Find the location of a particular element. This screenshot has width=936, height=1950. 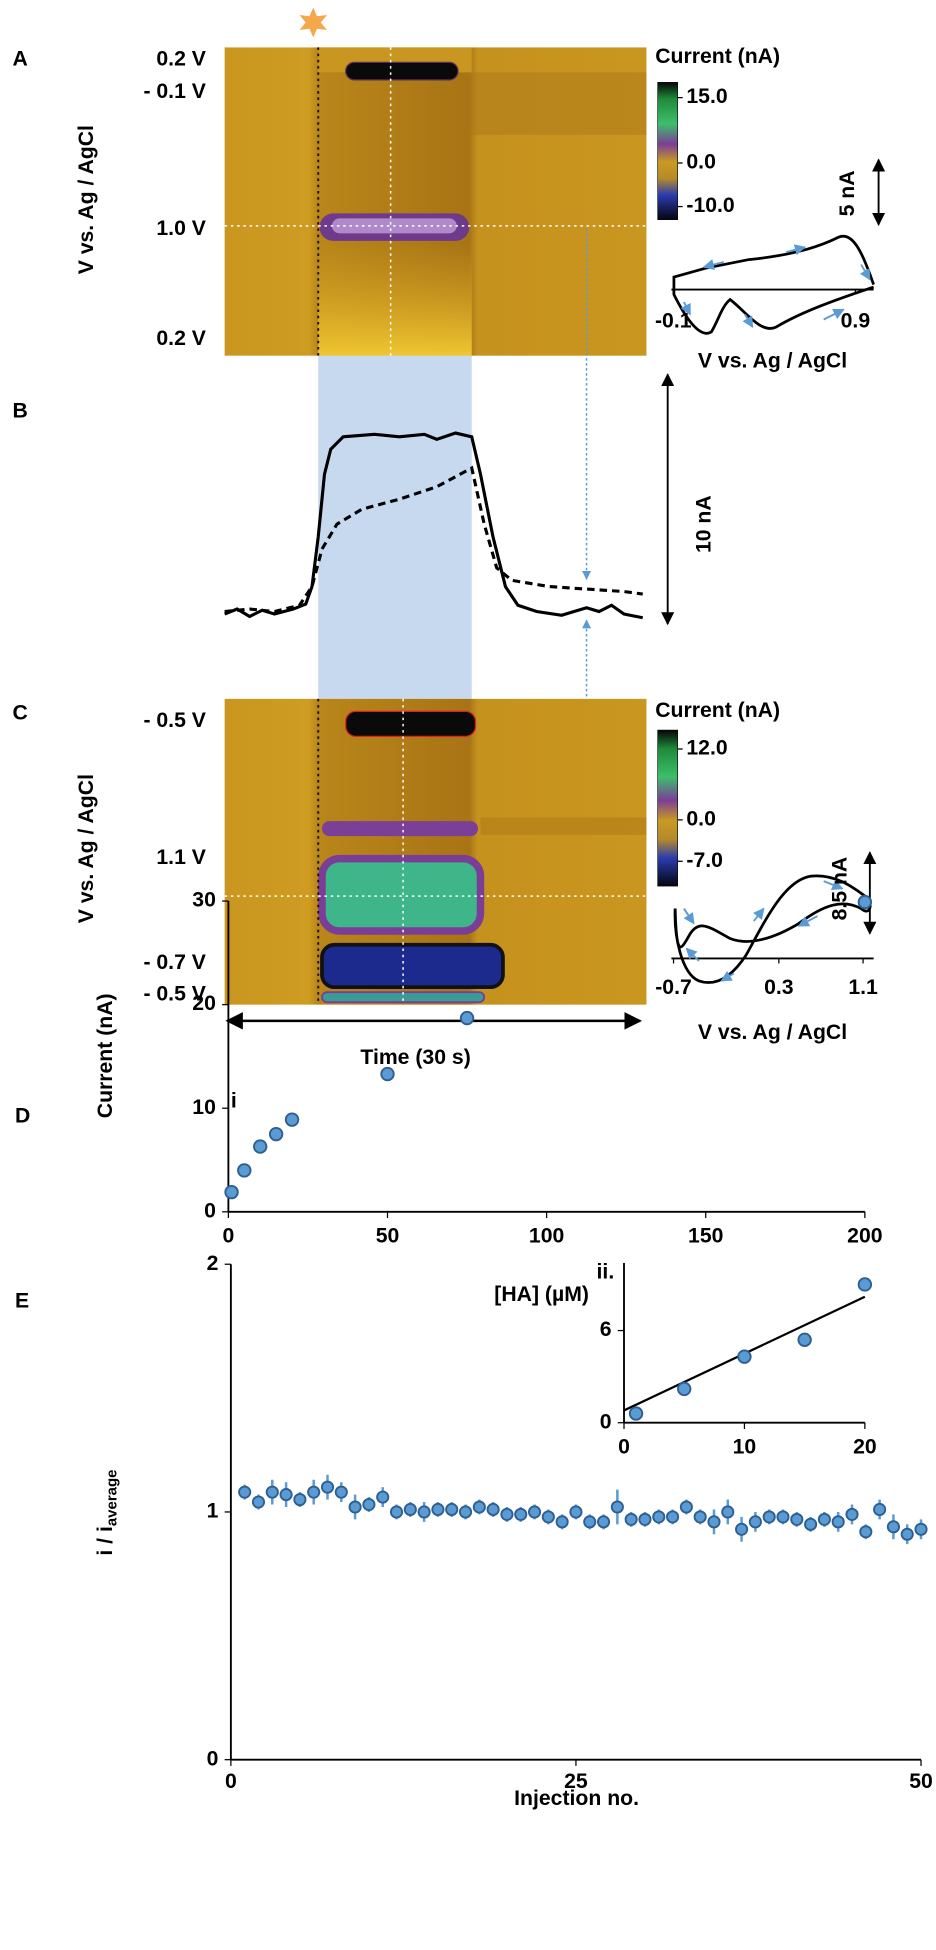

inset-x-title: V vs. Ag / AgCl is located at coordinates (772, 361).